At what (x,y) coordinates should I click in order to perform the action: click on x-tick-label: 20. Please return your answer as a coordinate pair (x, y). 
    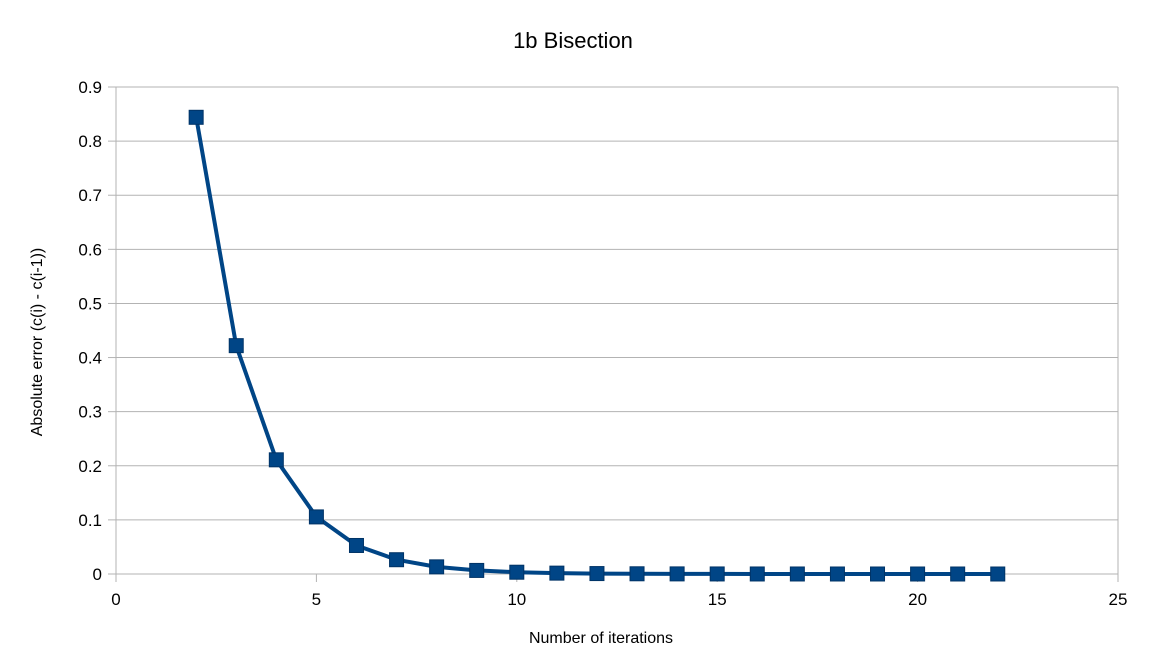
    Looking at the image, I should click on (917, 599).